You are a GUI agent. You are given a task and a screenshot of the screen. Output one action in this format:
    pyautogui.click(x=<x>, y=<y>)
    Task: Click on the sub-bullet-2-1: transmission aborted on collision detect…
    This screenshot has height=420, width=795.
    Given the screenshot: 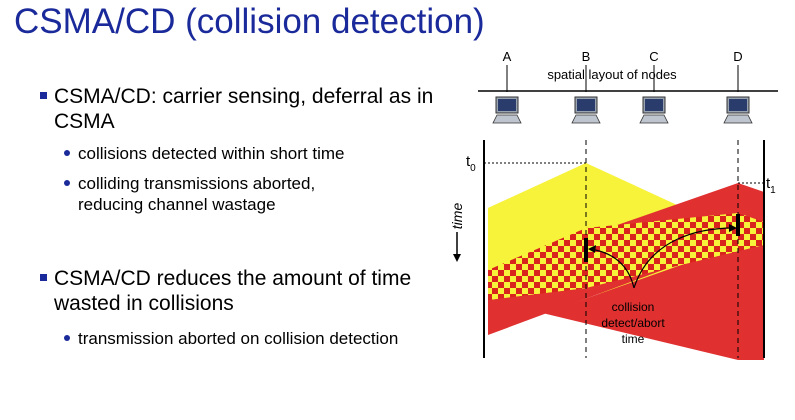 What is the action you would take?
    pyautogui.click(x=234, y=338)
    